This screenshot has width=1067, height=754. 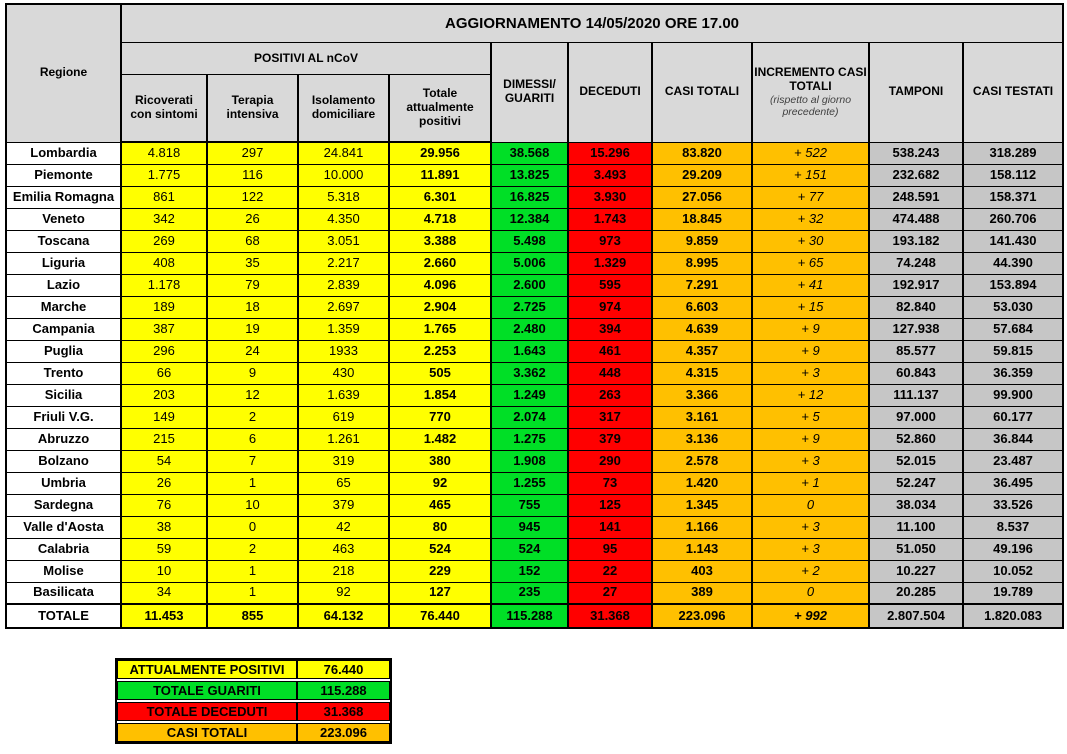 What do you see at coordinates (916, 329) in the screenshot?
I see `cell-tamponi: 127.938` at bounding box center [916, 329].